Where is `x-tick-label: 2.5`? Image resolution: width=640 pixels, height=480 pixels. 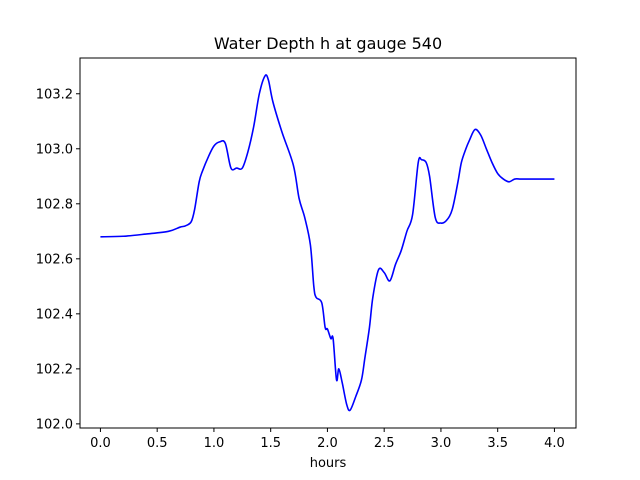
x-tick-label: 2.5 is located at coordinates (384, 443).